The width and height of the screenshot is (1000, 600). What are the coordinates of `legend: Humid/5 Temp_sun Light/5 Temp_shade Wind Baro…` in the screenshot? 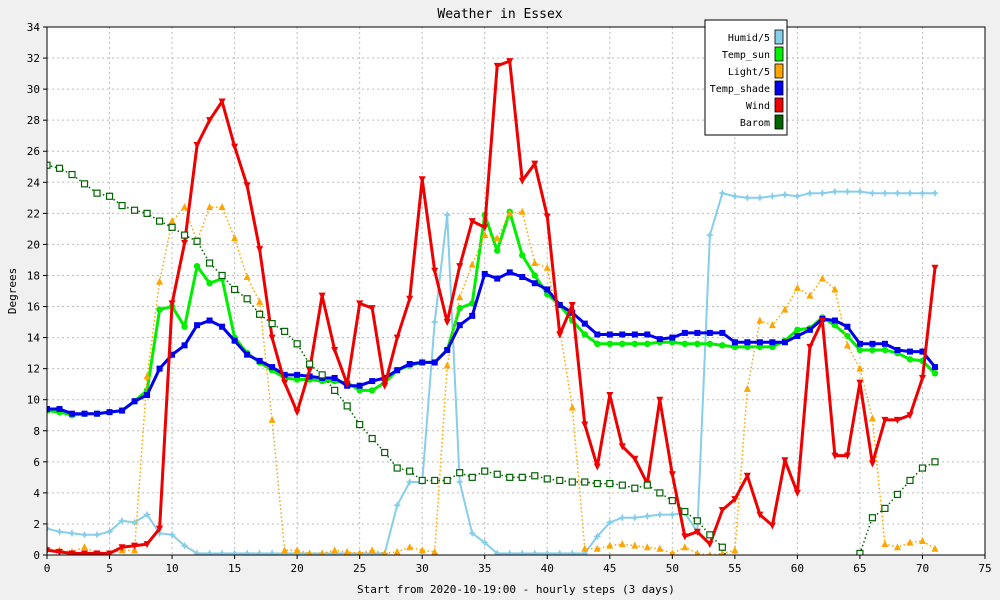 It's located at (746, 77).